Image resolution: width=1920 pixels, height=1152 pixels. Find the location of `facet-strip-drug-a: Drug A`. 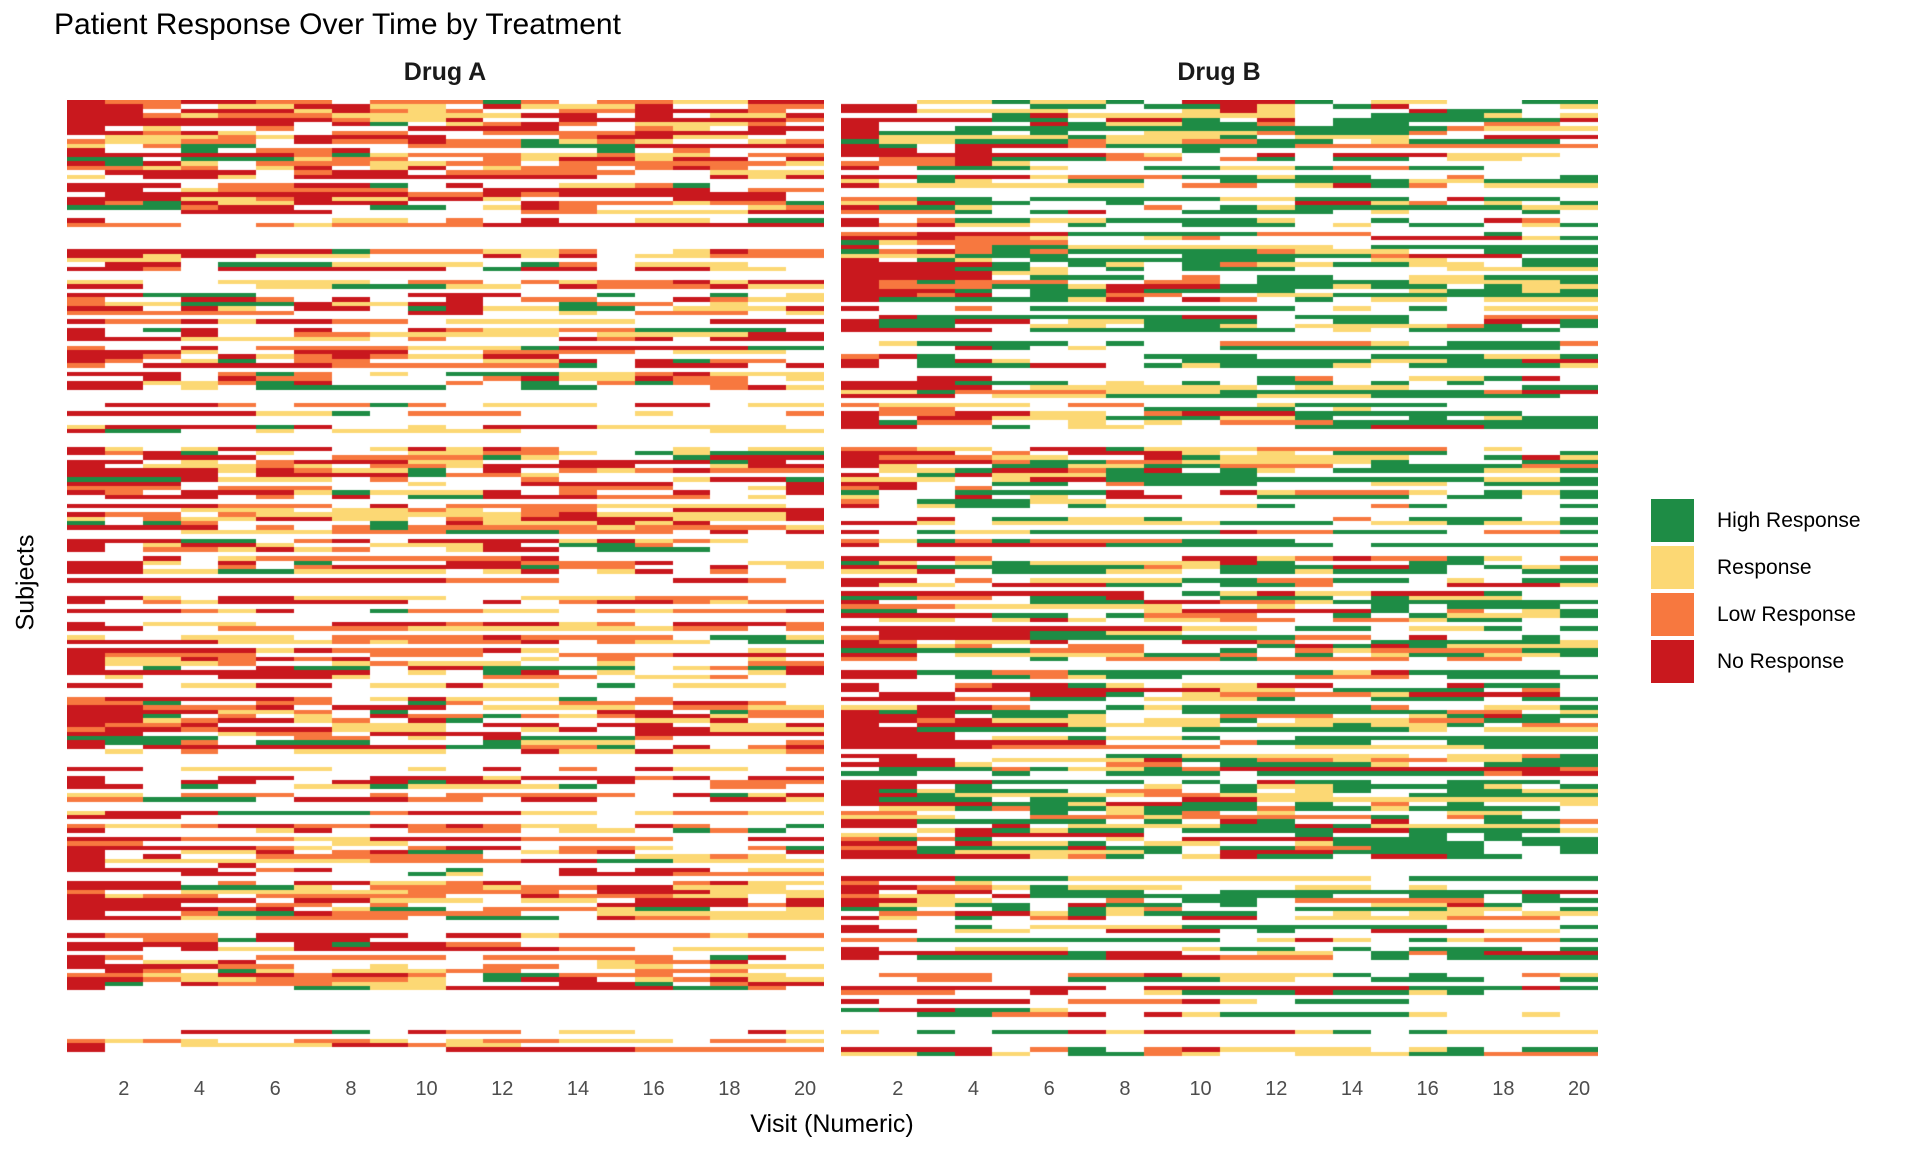

facet-strip-drug-a: Drug A is located at coordinates (445, 72).